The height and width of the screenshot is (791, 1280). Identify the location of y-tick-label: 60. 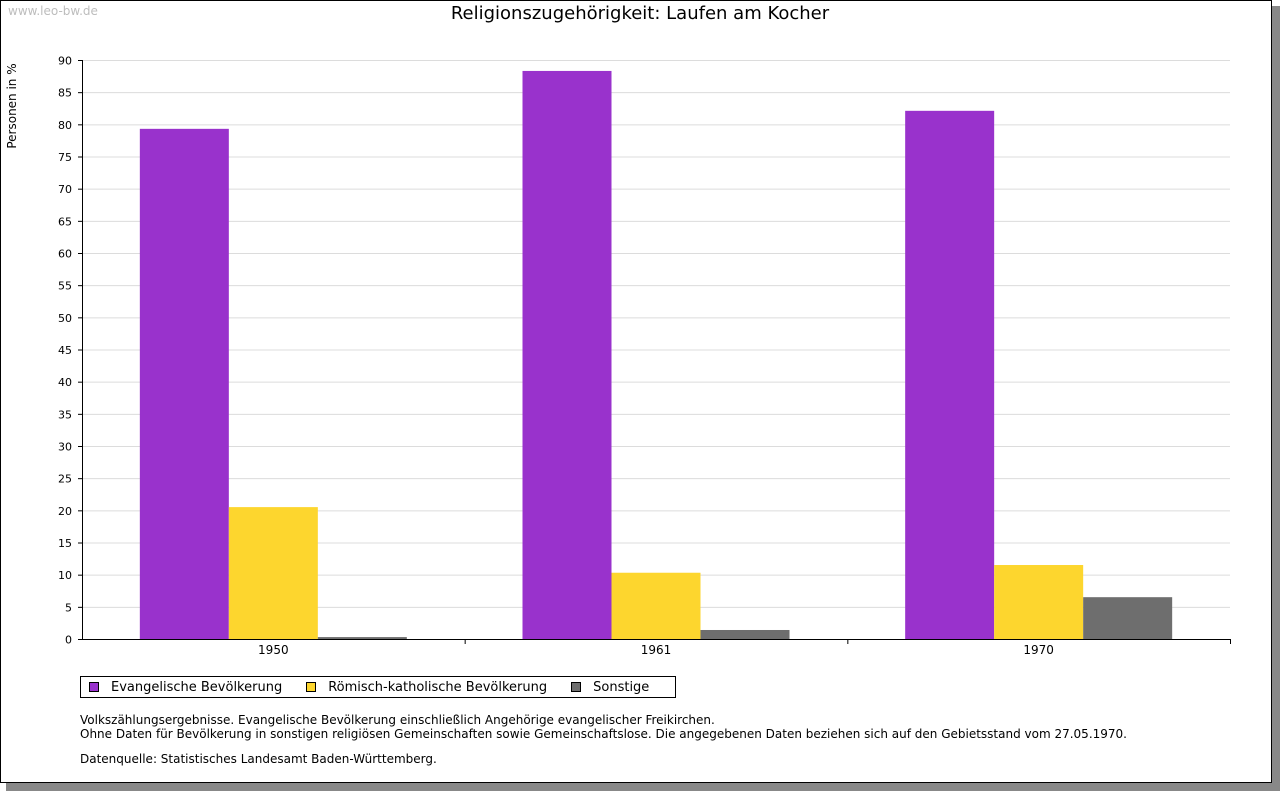
(65, 254).